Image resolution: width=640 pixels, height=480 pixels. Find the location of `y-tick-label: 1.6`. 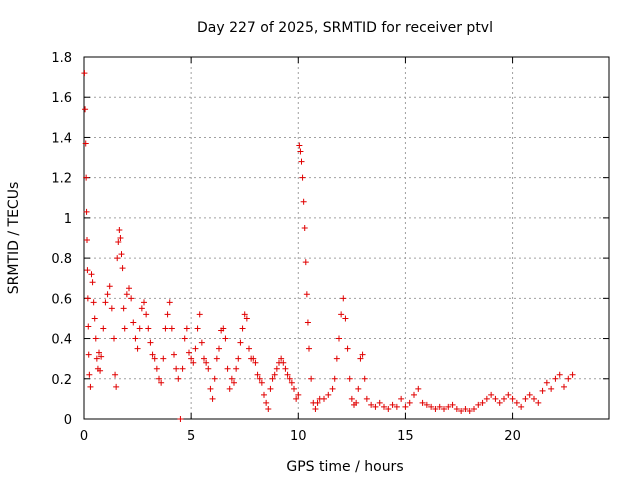

y-tick-label: 1.6 is located at coordinates (61, 98).